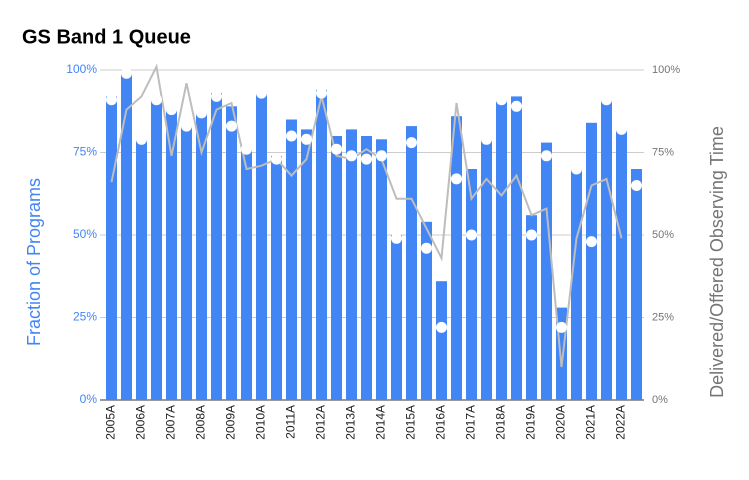 The height and width of the screenshot is (480, 749). I want to click on y2-tick-label: 0%, so click(660, 400).